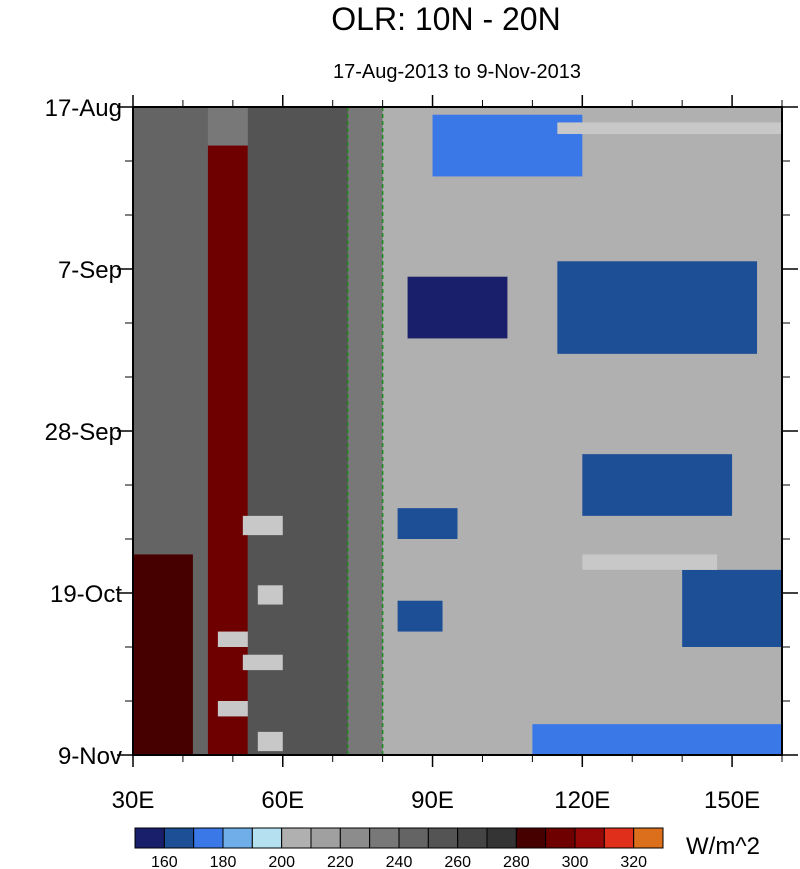 This screenshot has width=800, height=869. I want to click on colorbar-label-5: 260, so click(457, 861).